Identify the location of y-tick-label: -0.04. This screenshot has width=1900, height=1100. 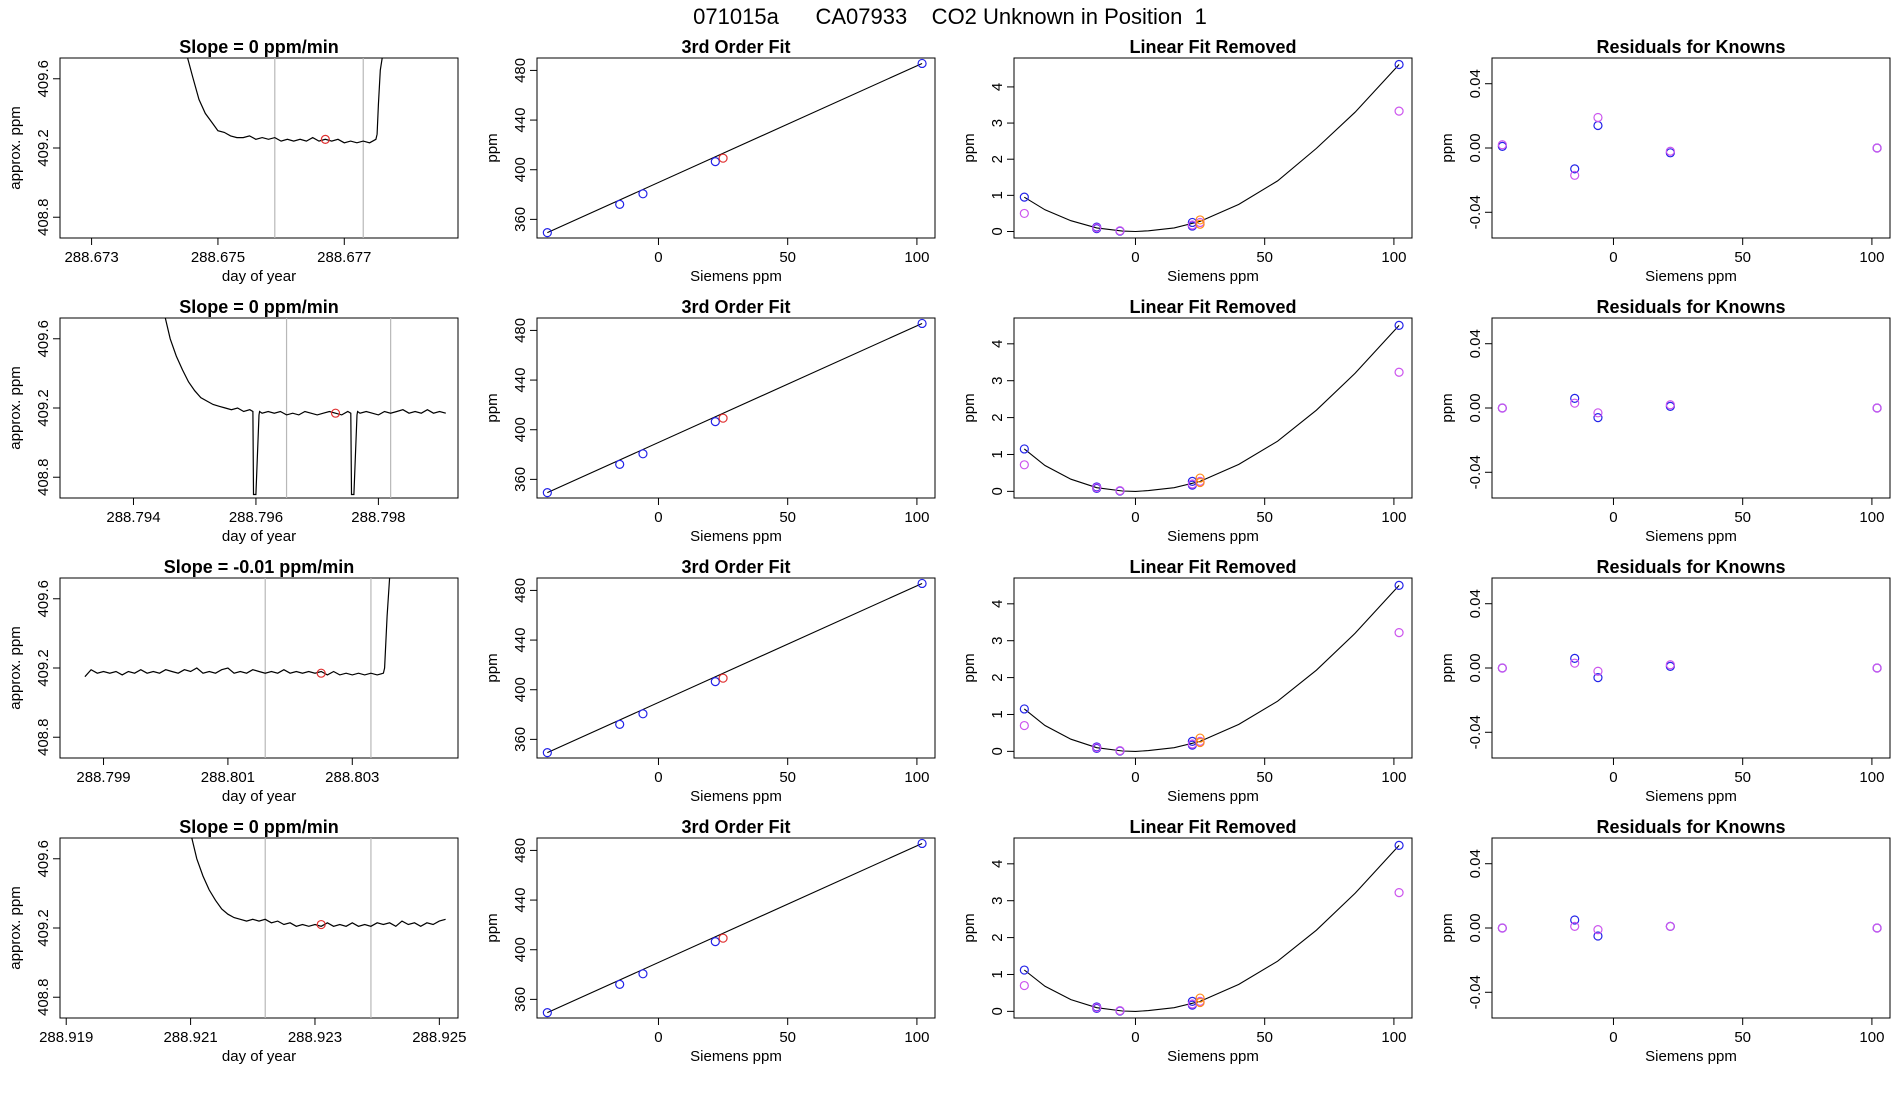
(1475, 992).